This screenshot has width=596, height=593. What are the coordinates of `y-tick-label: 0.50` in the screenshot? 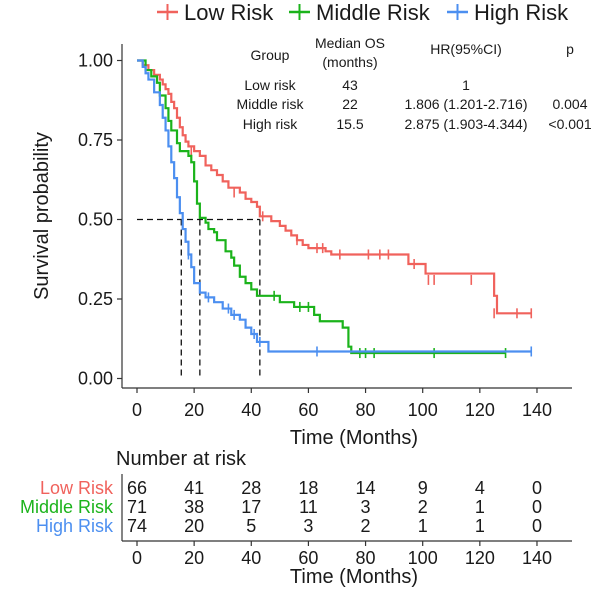 It's located at (95, 220).